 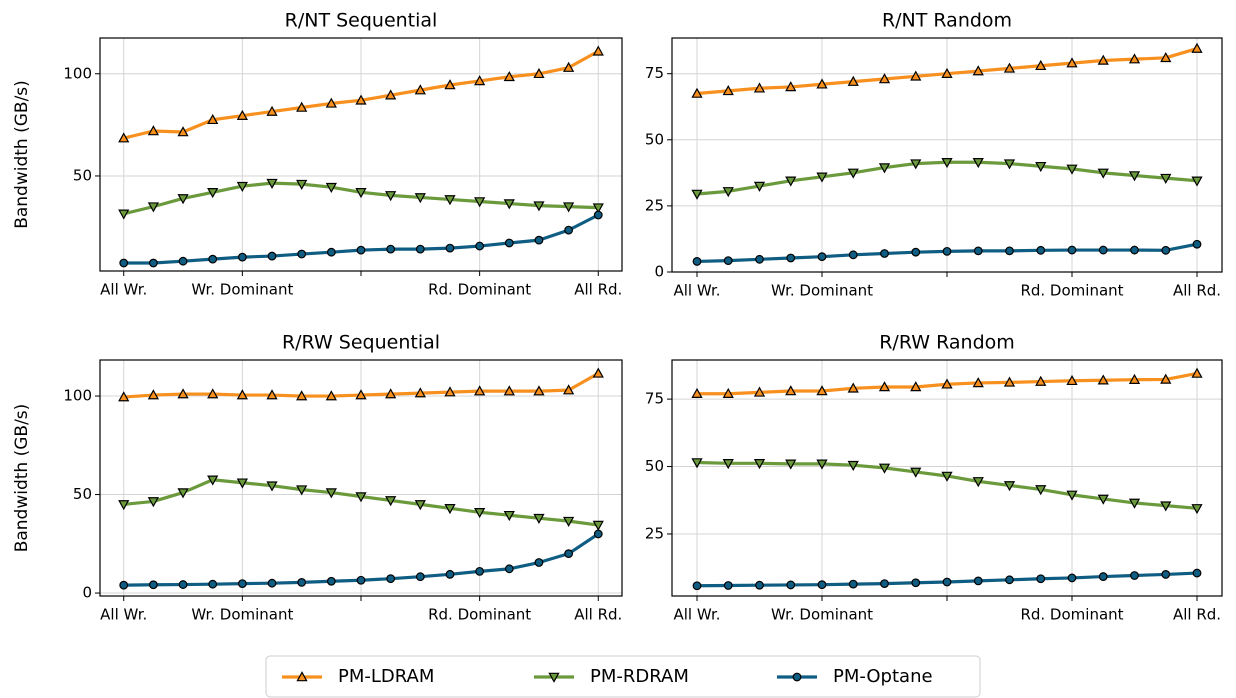 I want to click on y-tick-label: 100, so click(x=77, y=396).